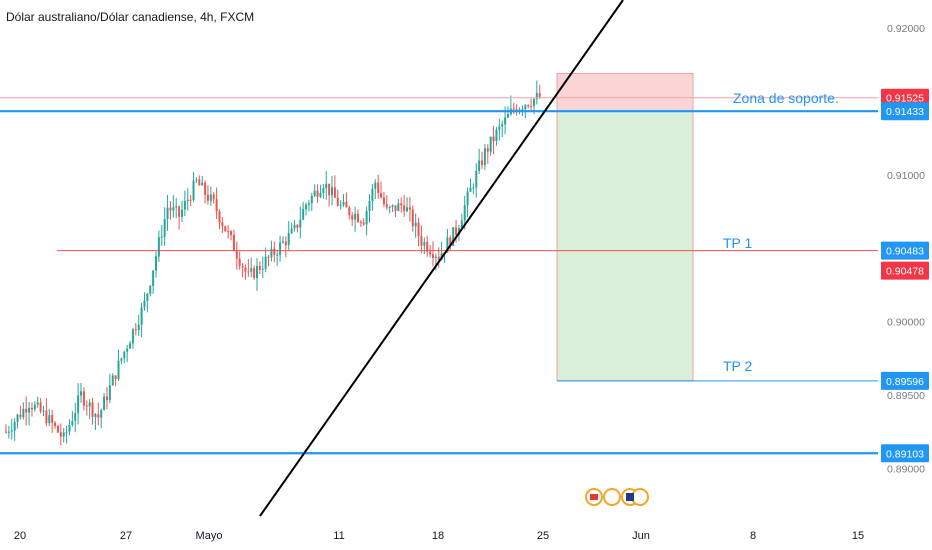 Image resolution: width=932 pixels, height=550 pixels. Describe the element at coordinates (858, 536) in the screenshot. I see `x-tick-label: 15` at that location.